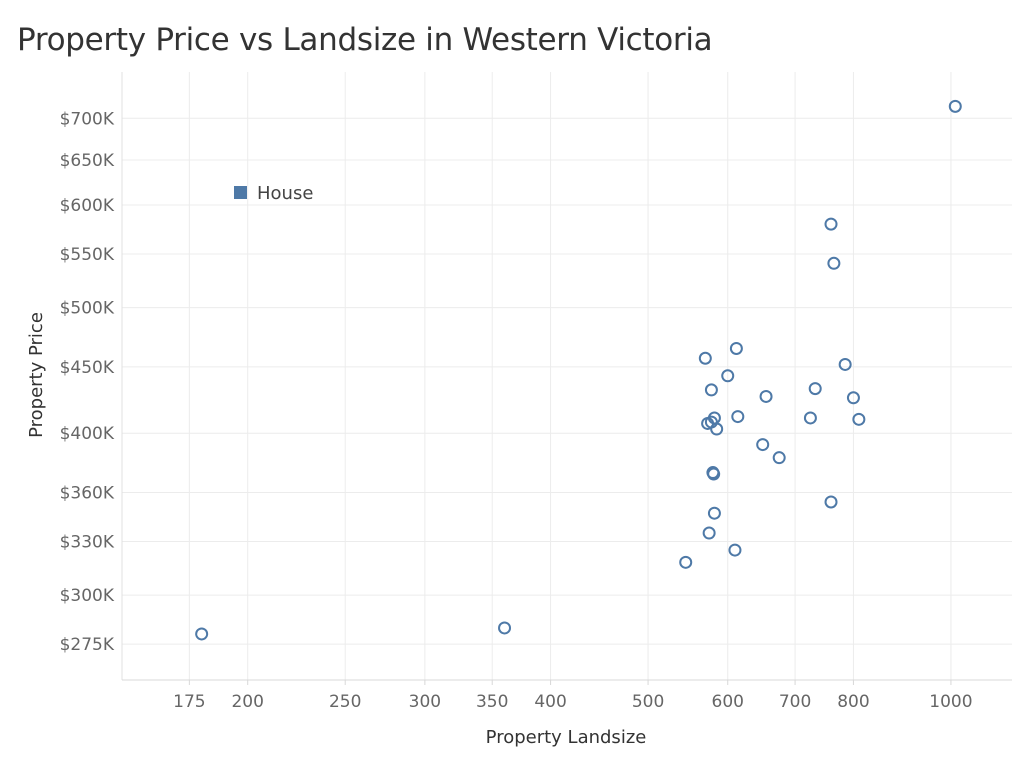 This screenshot has width=1023, height=767. What do you see at coordinates (87, 119) in the screenshot?
I see `y-tick-label: $700K` at bounding box center [87, 119].